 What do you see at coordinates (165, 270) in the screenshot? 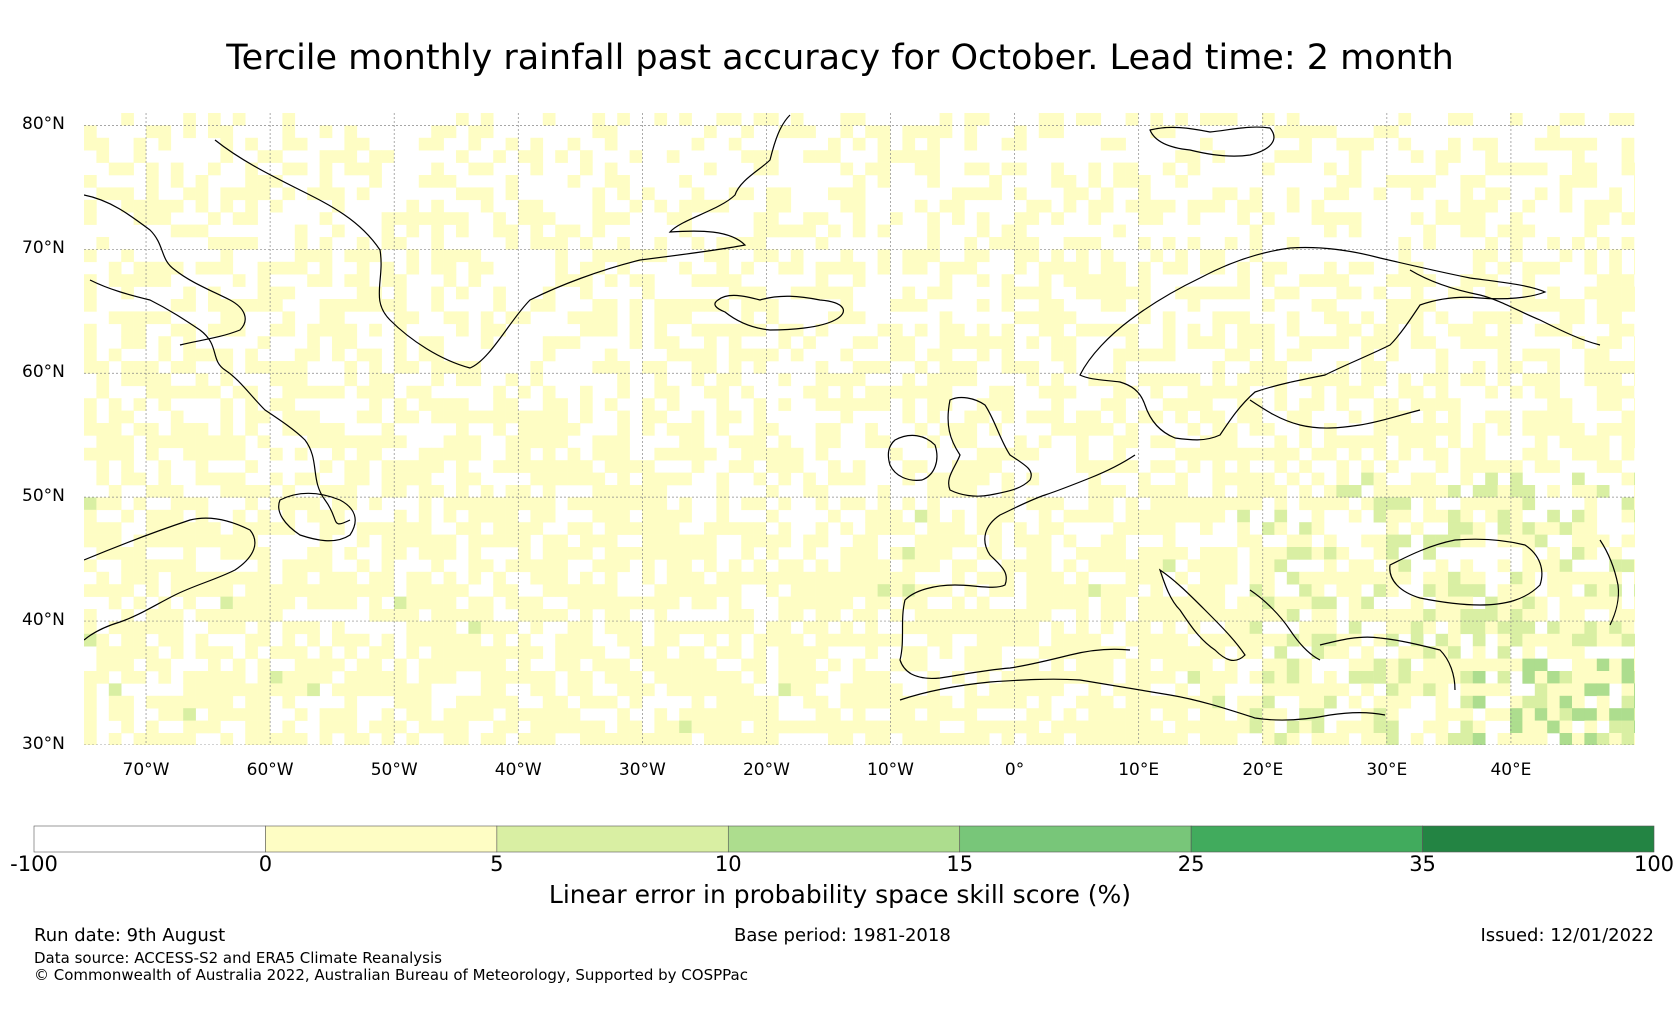
I see `coast-baffin` at bounding box center [165, 270].